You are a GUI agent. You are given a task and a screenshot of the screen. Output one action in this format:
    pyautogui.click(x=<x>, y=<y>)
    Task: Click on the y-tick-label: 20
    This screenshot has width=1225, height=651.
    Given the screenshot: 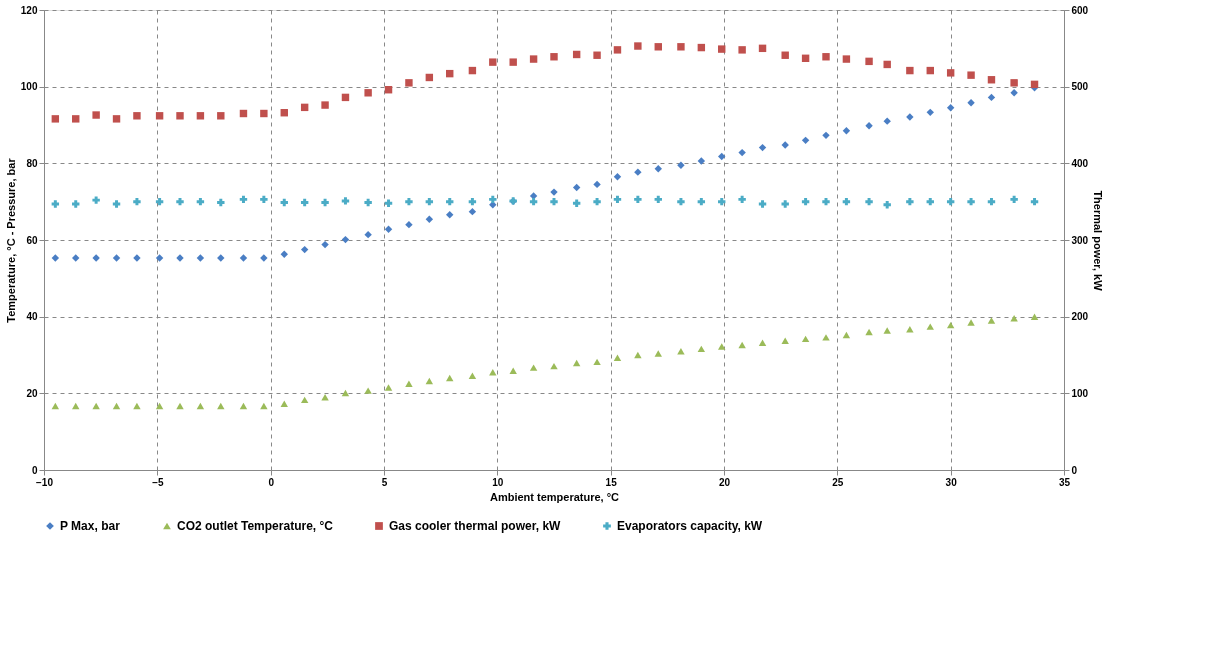 What is the action you would take?
    pyautogui.click(x=32, y=393)
    